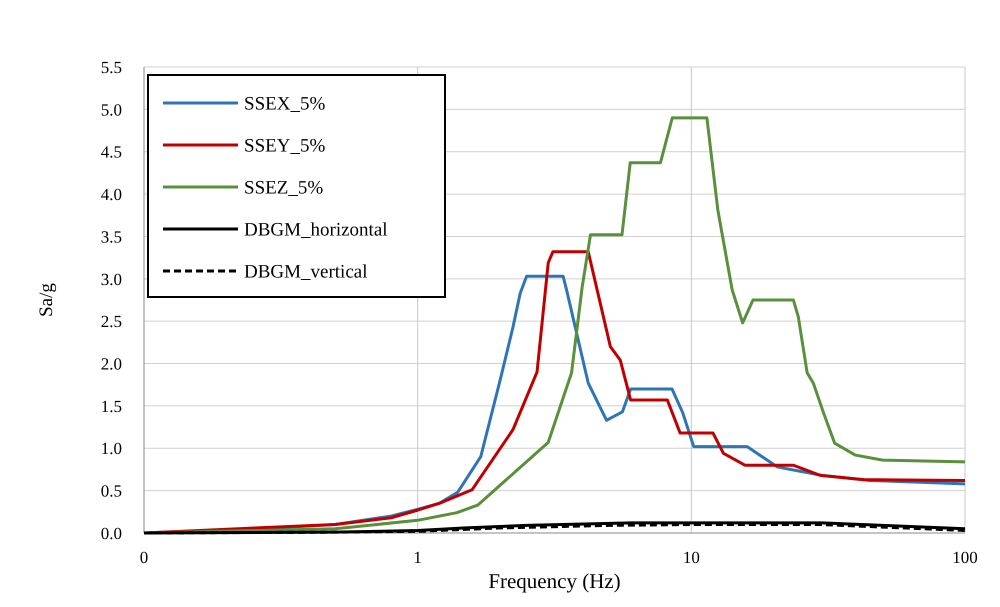  Describe the element at coordinates (111, 67) in the screenshot. I see `y-tick-label: 5.5` at that location.